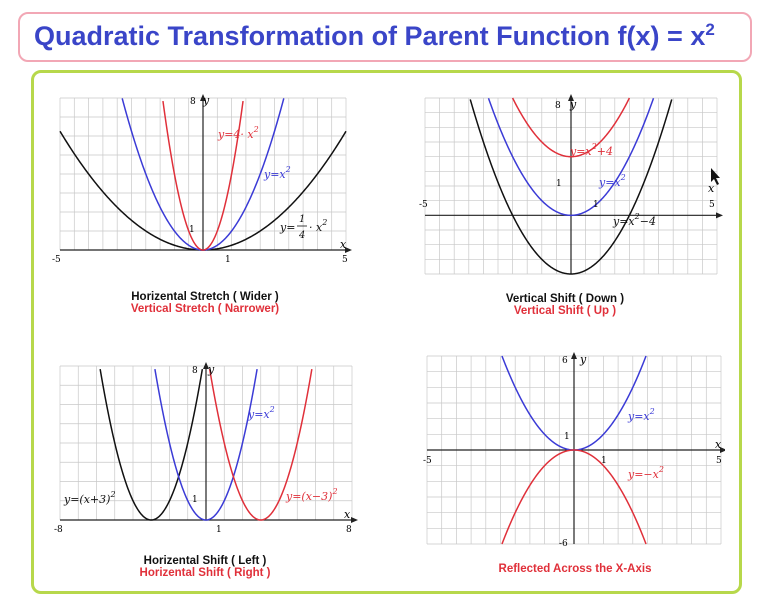 The height and width of the screenshot is (606, 768). What do you see at coordinates (205, 297) in the screenshot?
I see `caption-line-1: Horizental Stretch ( Wider )` at bounding box center [205, 297].